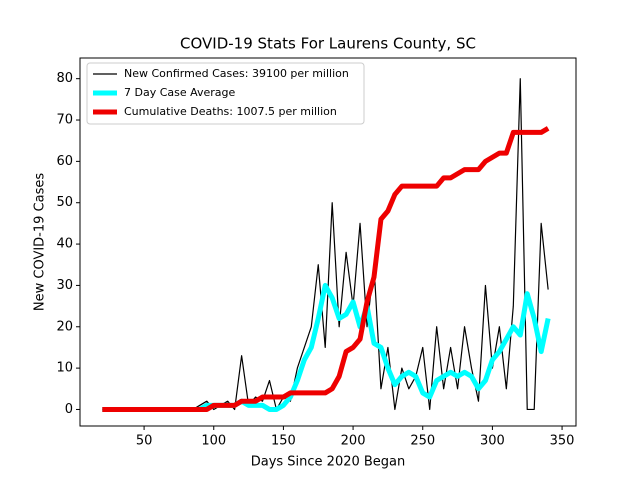 The image size is (640, 484). I want to click on y-tick-label: 20, so click(64, 326).